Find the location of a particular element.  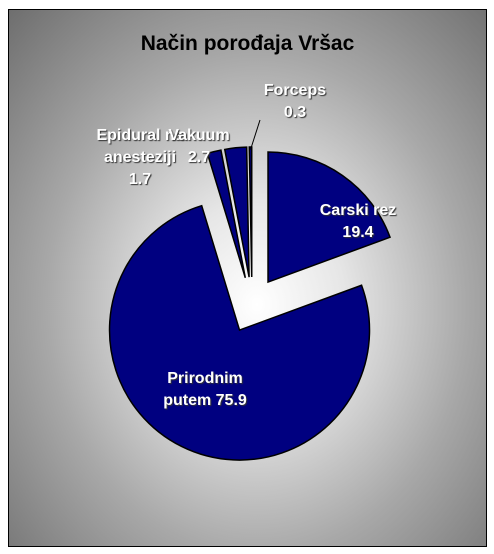

data-label: Carski rez 19.4 is located at coordinates (358, 222).